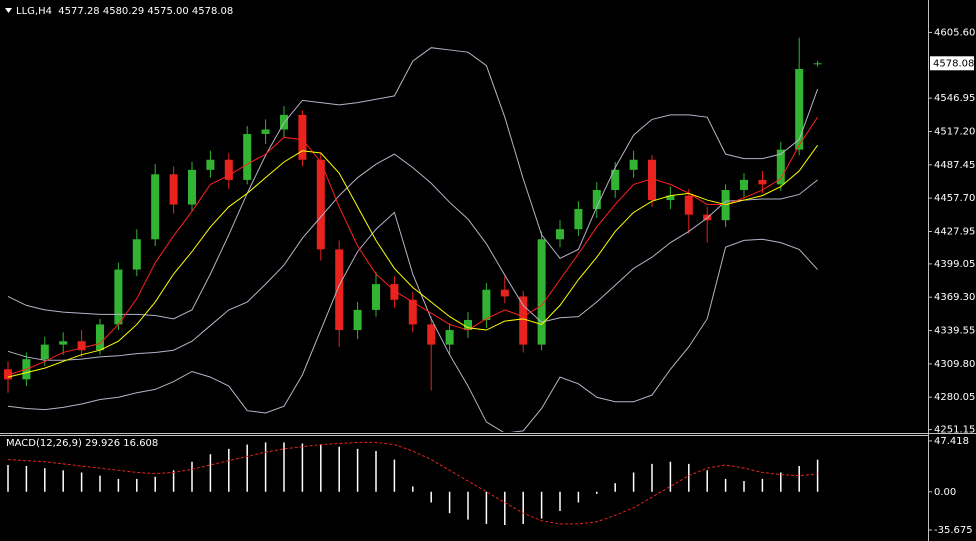 The width and height of the screenshot is (976, 541). Describe the element at coordinates (954, 165) in the screenshot. I see `y-tick-label: 4487.45` at that location.